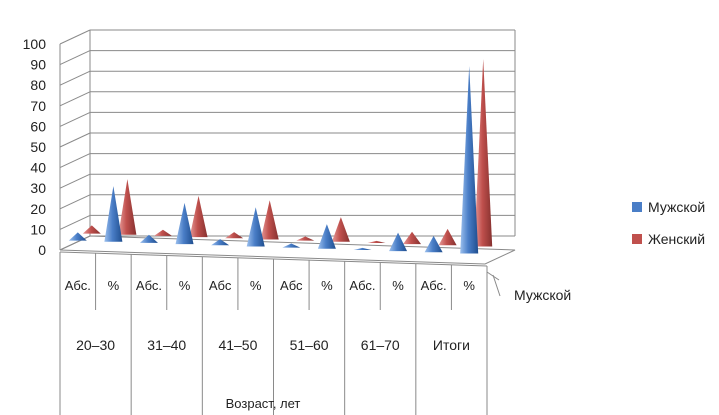  What do you see at coordinates (676, 207) in the screenshot?
I see `legend-label: Мужской` at bounding box center [676, 207].